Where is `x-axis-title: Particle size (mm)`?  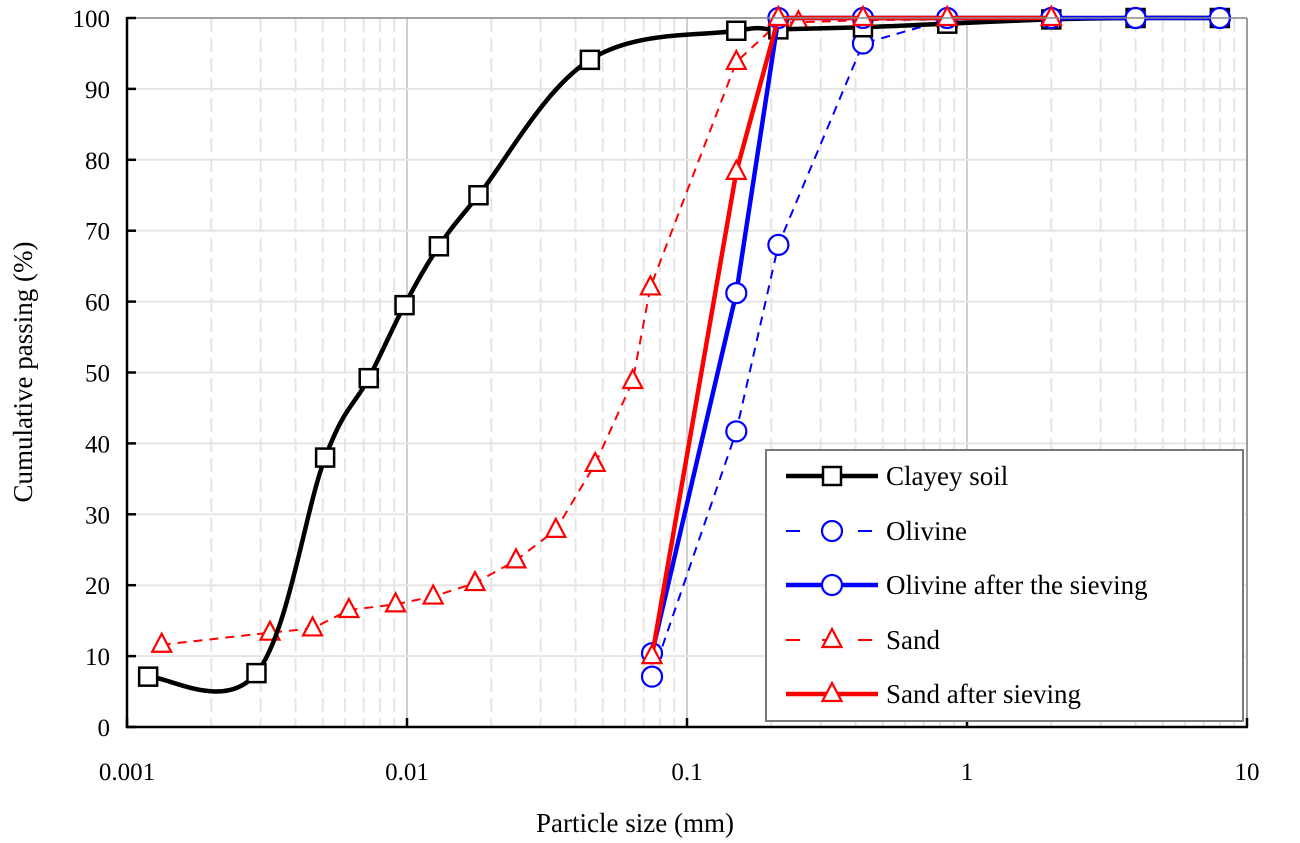 x-axis-title: Particle size (mm) is located at coordinates (635, 823).